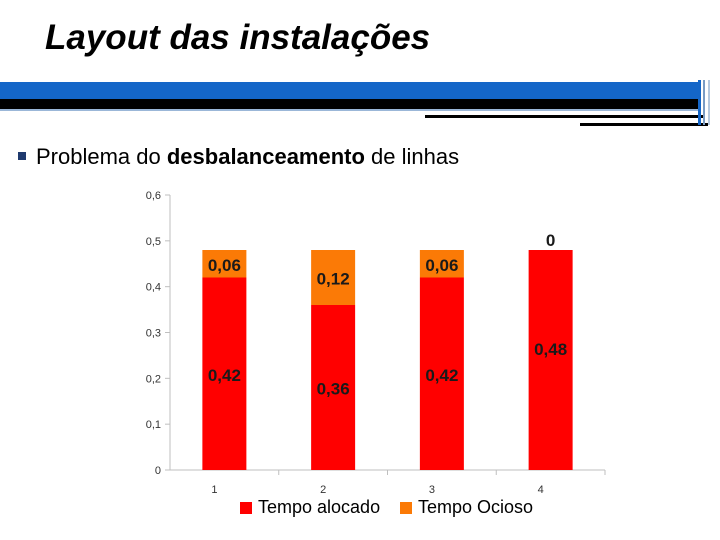  I want to click on data-label-tempo-ocioso: 0,12, so click(333, 279).